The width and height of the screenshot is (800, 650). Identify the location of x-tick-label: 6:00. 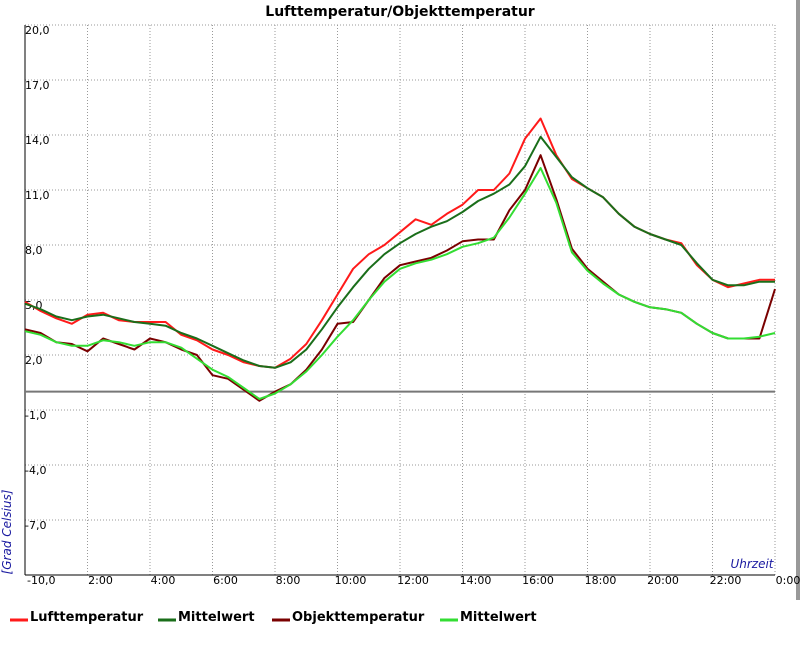
(225, 580).